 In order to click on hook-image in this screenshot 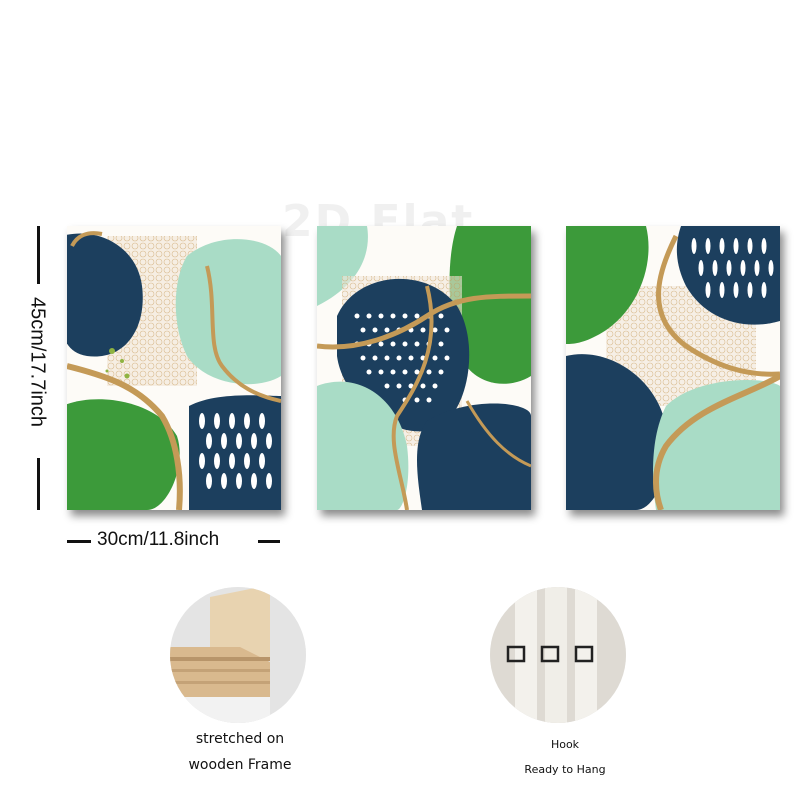, I will do `click(558, 655)`.